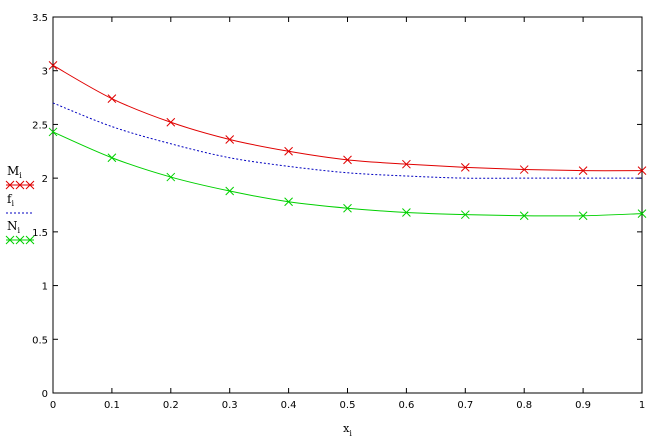  I want to click on y-tick-label: 2, so click(45, 179).